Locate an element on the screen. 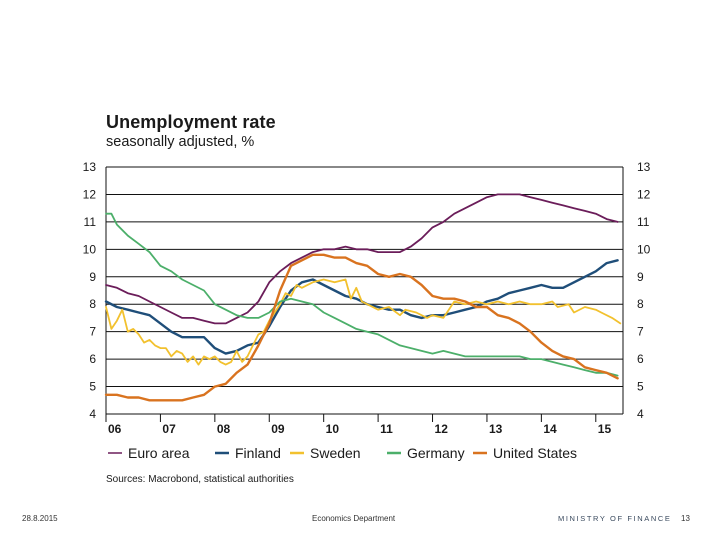 This screenshot has height=540, width=720. x-tick-09: 09 is located at coordinates (278, 429).